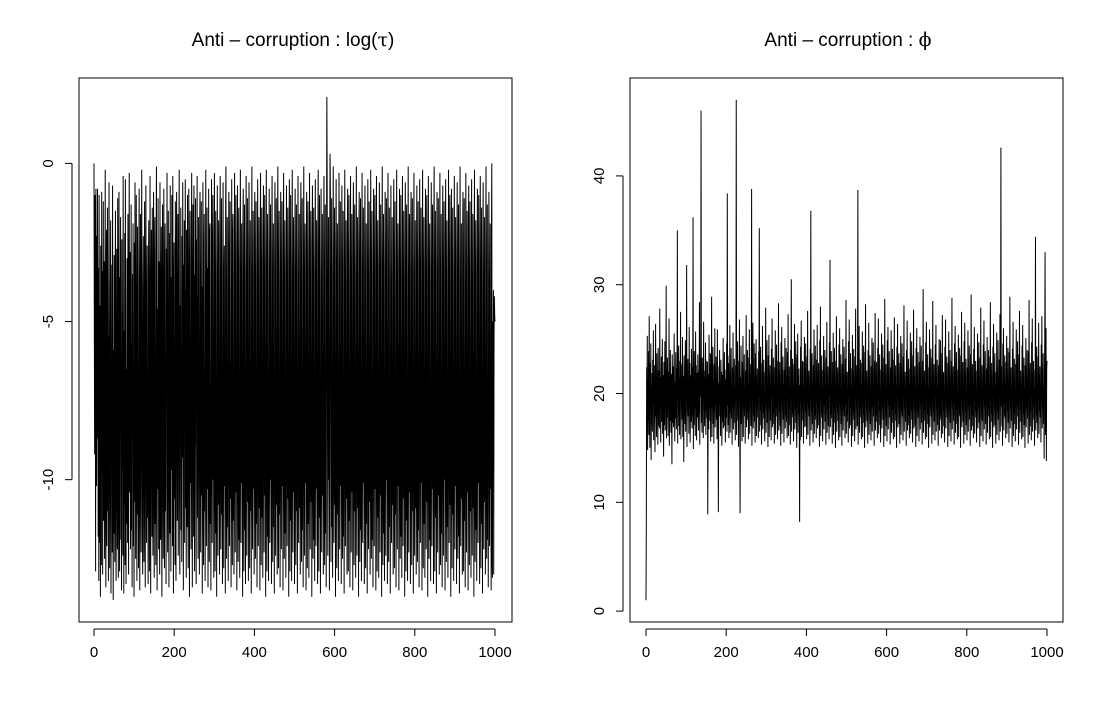 This screenshot has height=720, width=1104. Describe the element at coordinates (599, 176) in the screenshot. I see `y-tick-label: 40` at that location.